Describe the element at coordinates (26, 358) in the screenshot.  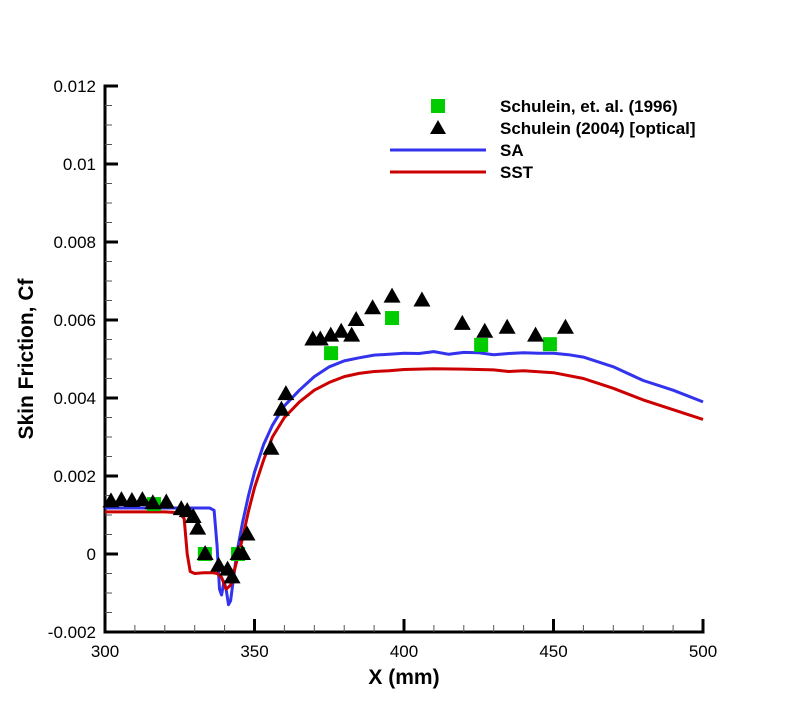
I see `y-axis-title: Skin Friction, Cf` at that location.